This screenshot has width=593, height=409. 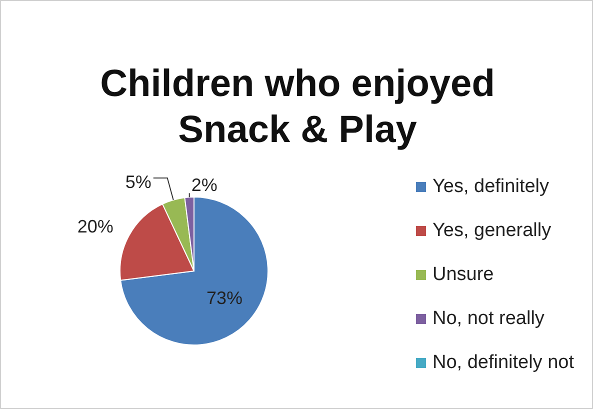 What do you see at coordinates (95, 226) in the screenshot?
I see `data-label: 20%` at bounding box center [95, 226].